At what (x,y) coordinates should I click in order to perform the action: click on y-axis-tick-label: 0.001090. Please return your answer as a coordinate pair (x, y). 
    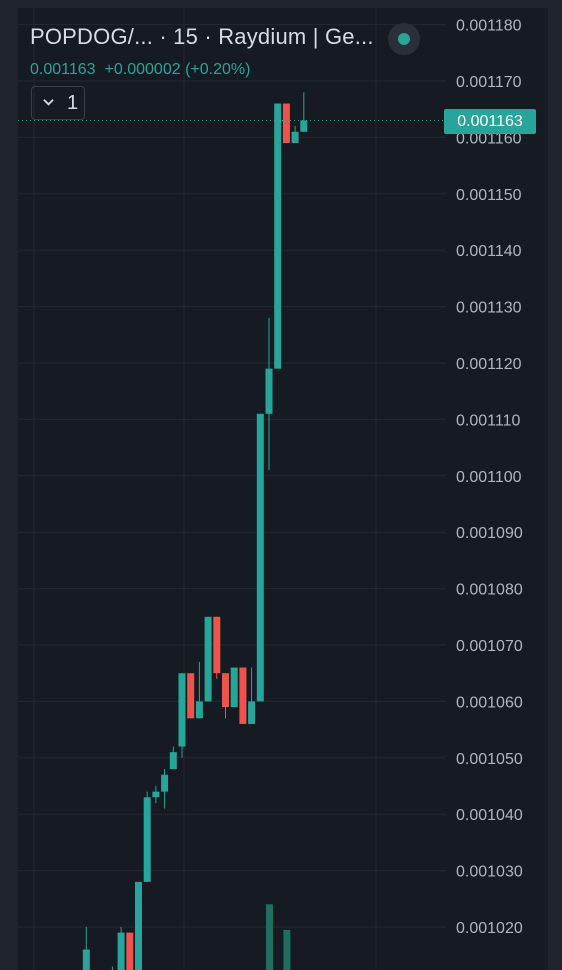
    Looking at the image, I should click on (489, 533).